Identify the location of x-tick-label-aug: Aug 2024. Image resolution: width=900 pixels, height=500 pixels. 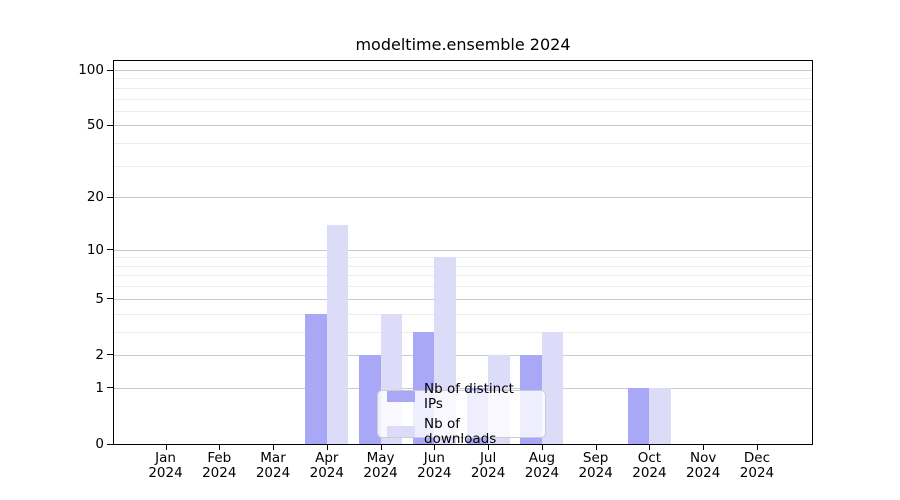
(542, 465).